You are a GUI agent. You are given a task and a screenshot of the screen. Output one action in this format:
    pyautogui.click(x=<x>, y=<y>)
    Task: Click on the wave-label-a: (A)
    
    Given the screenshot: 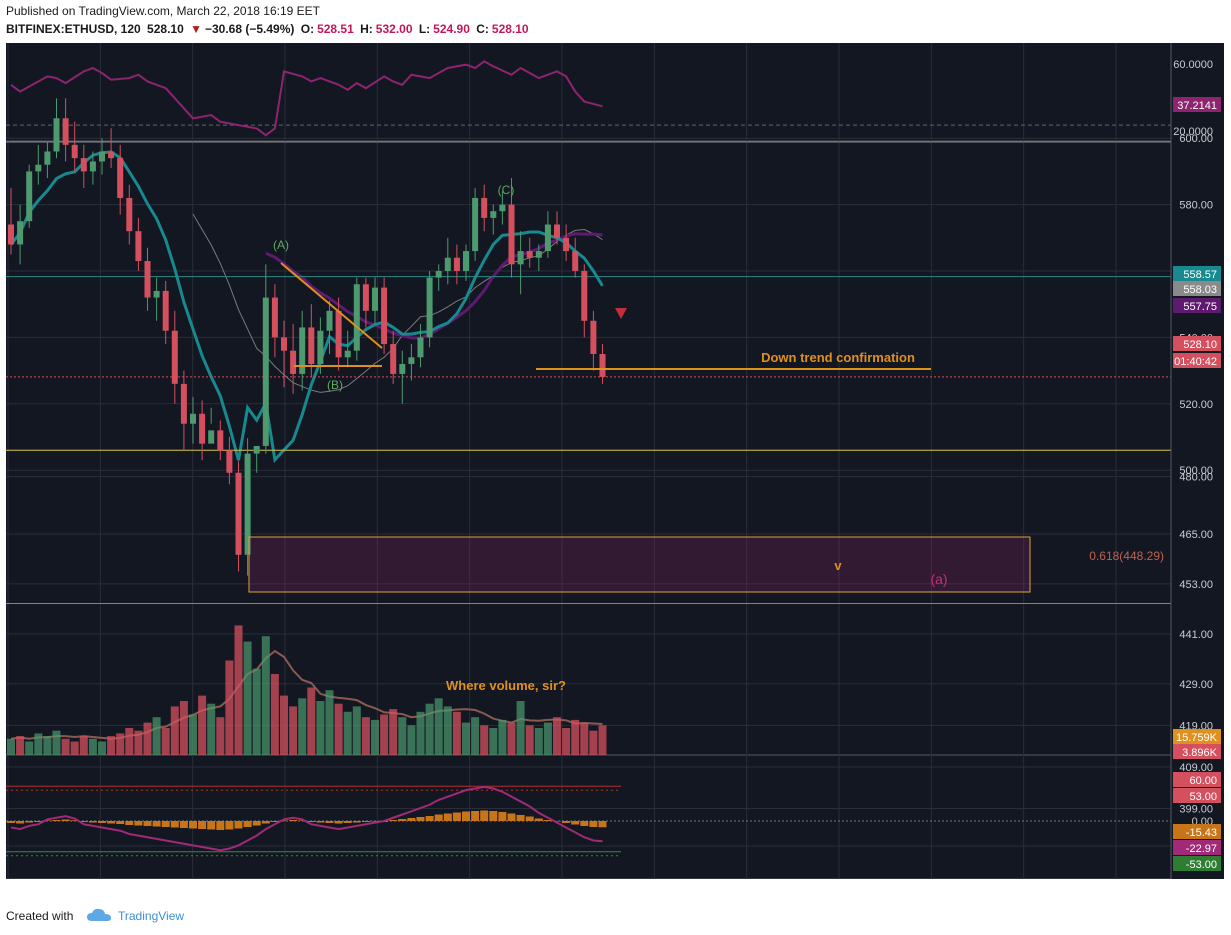 What is the action you would take?
    pyautogui.click(x=281, y=245)
    